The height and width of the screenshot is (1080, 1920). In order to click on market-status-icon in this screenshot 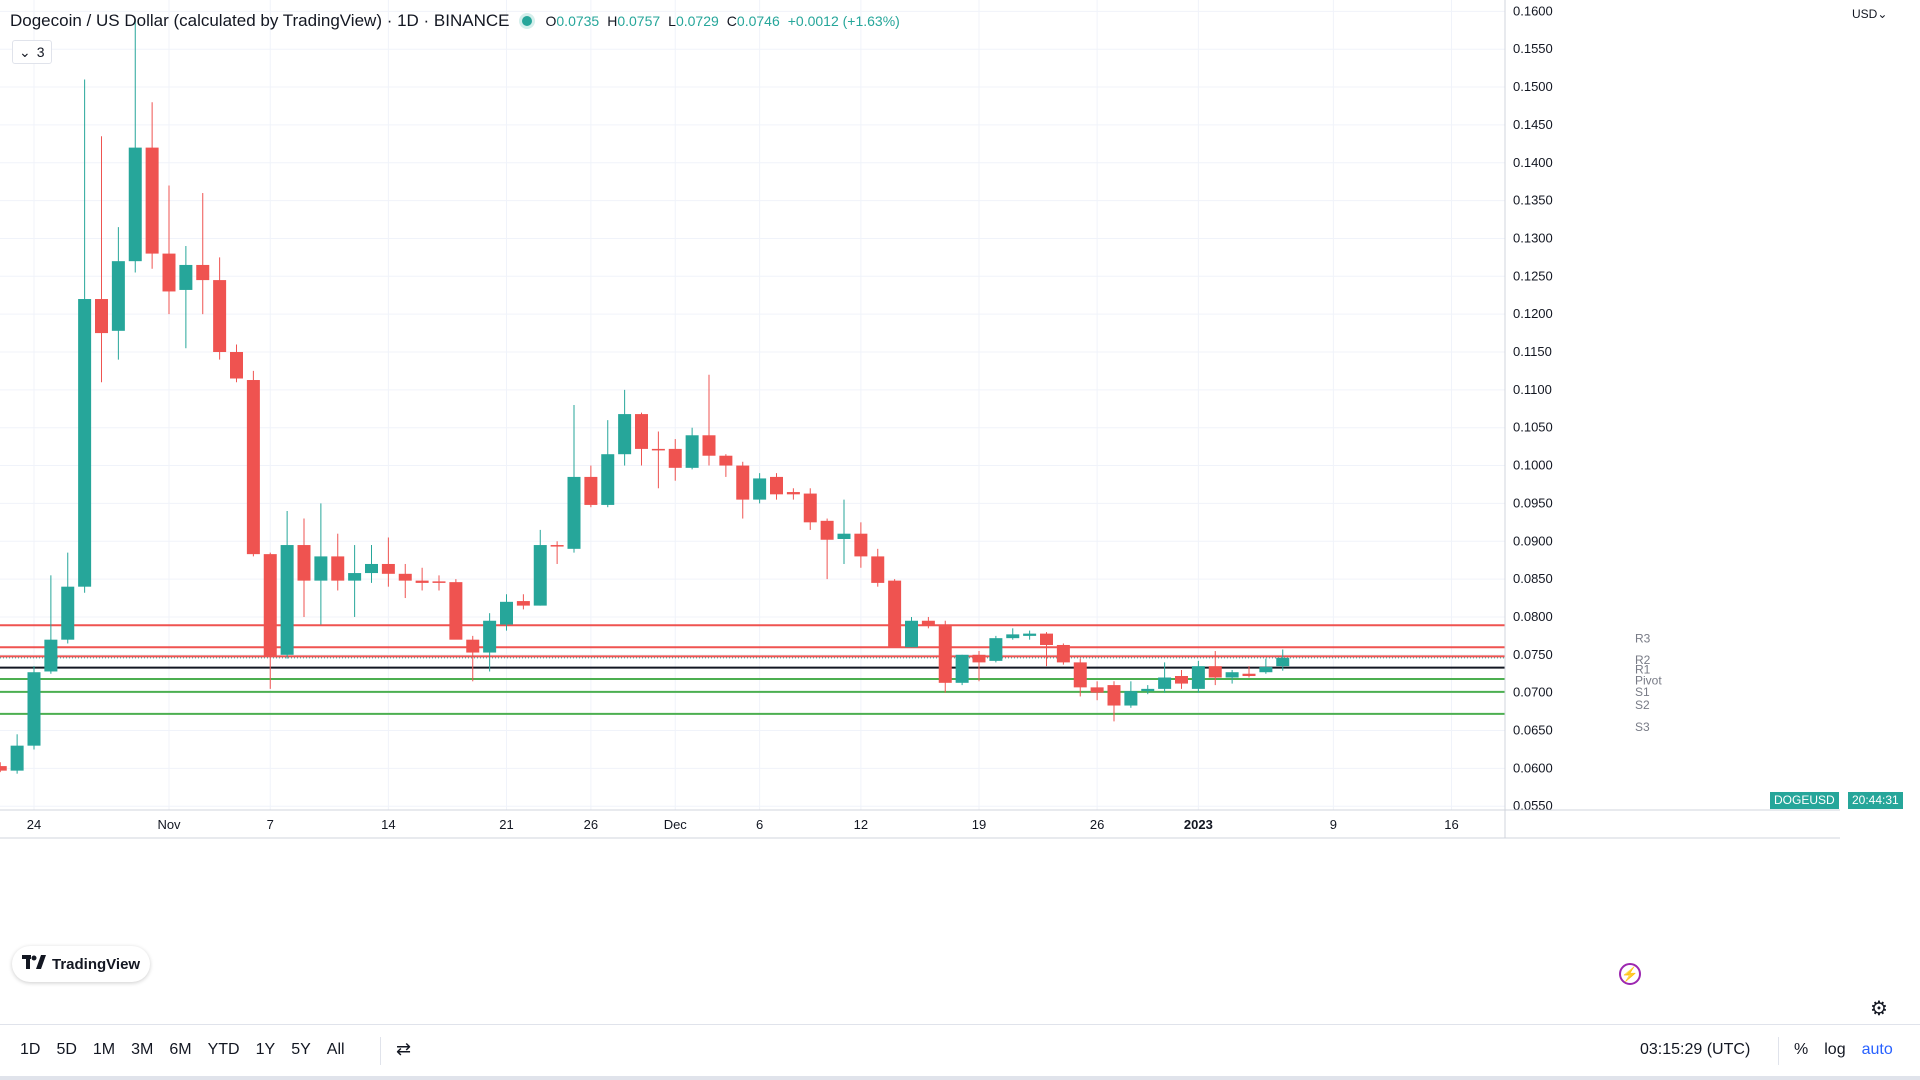, I will do `click(526, 21)`.